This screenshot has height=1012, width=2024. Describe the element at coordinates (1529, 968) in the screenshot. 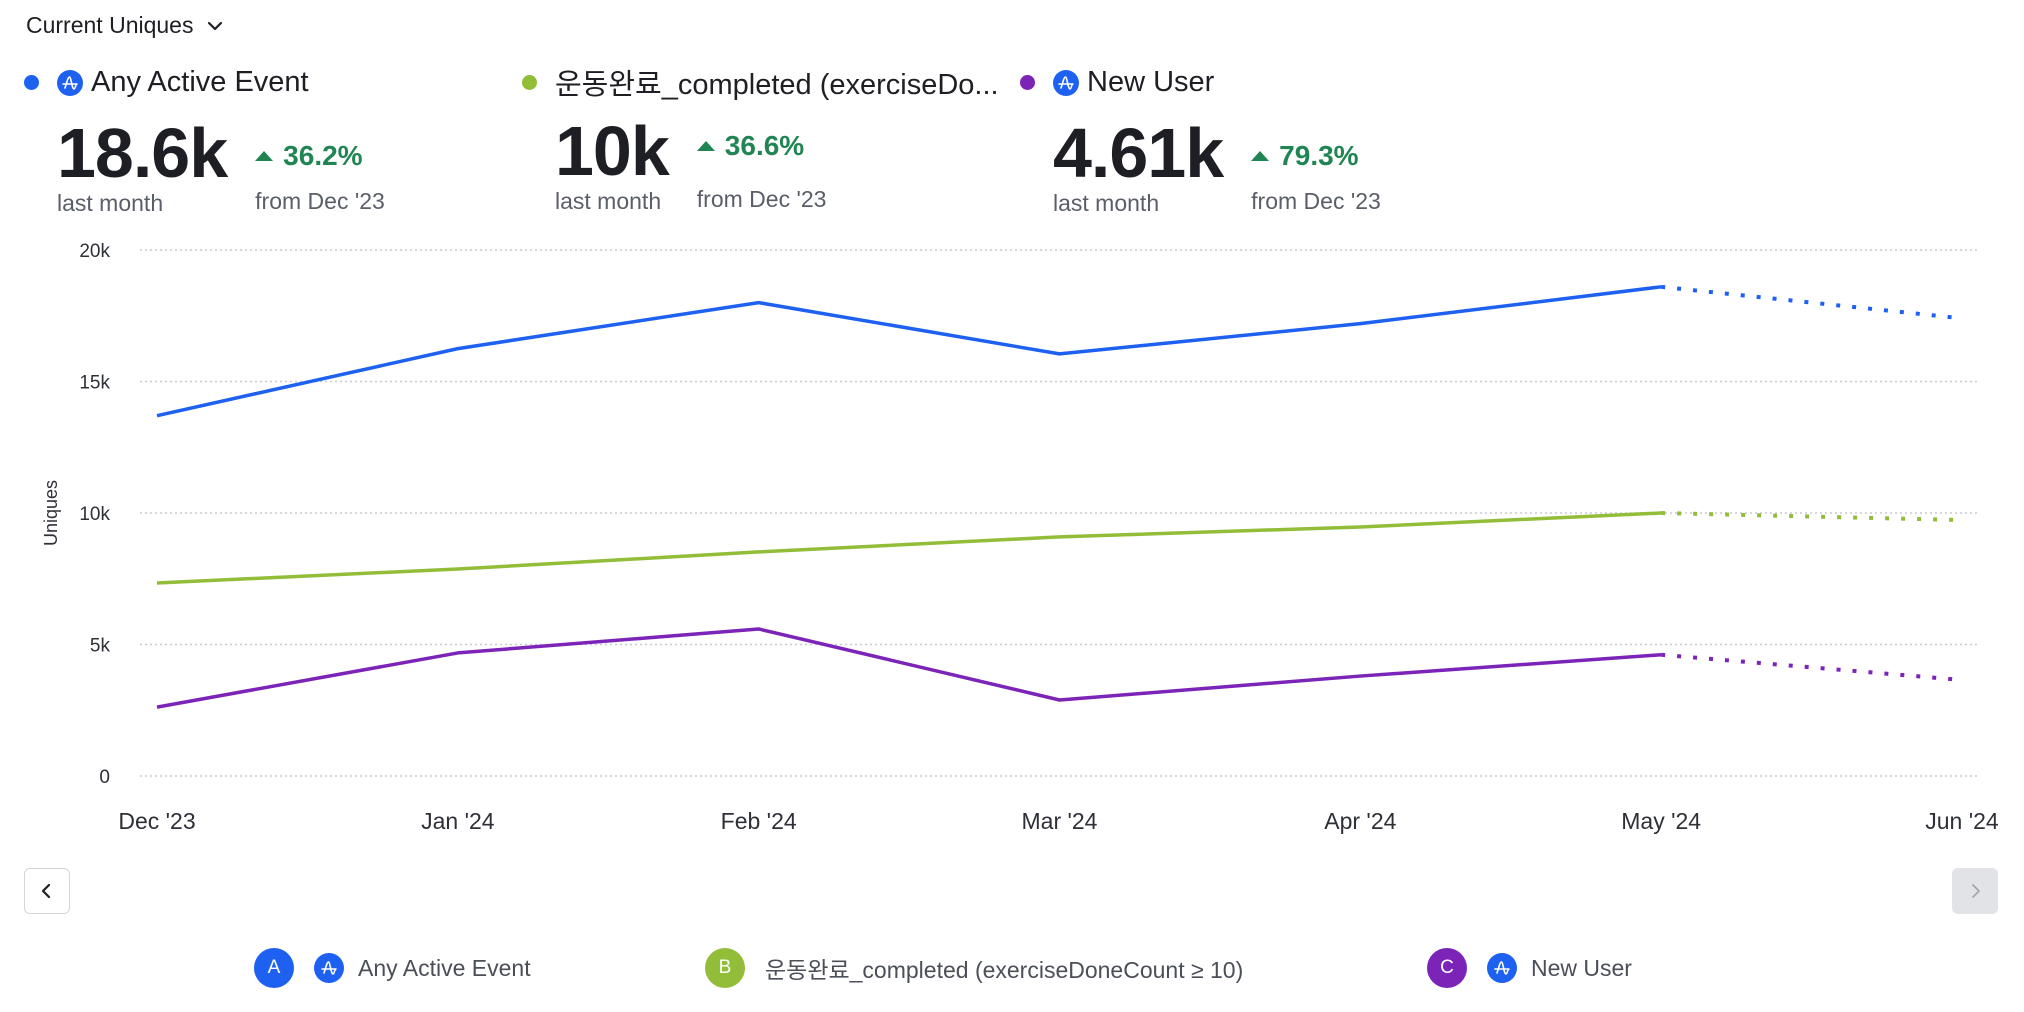

I see `legend-item-c: C New User` at that location.